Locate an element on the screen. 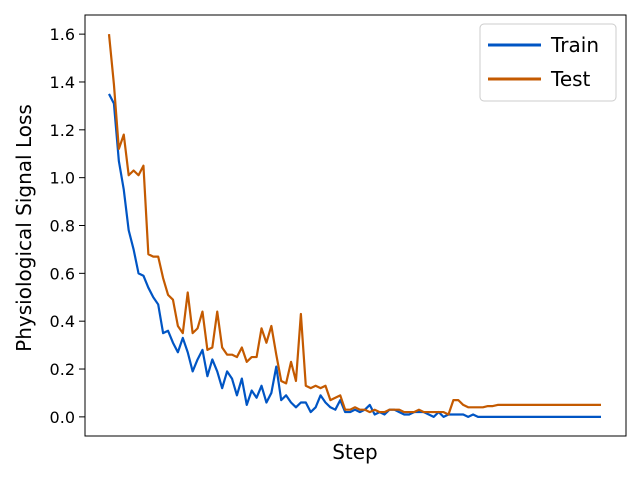 The image size is (640, 480). y-tick-label: 0.8 is located at coordinates (62, 226).